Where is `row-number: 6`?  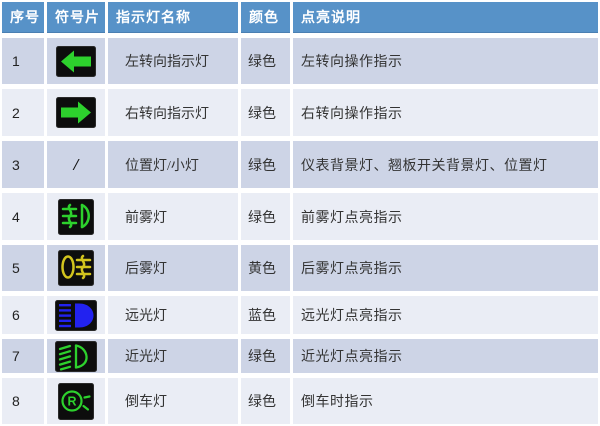
row-number: 6 is located at coordinates (23, 315).